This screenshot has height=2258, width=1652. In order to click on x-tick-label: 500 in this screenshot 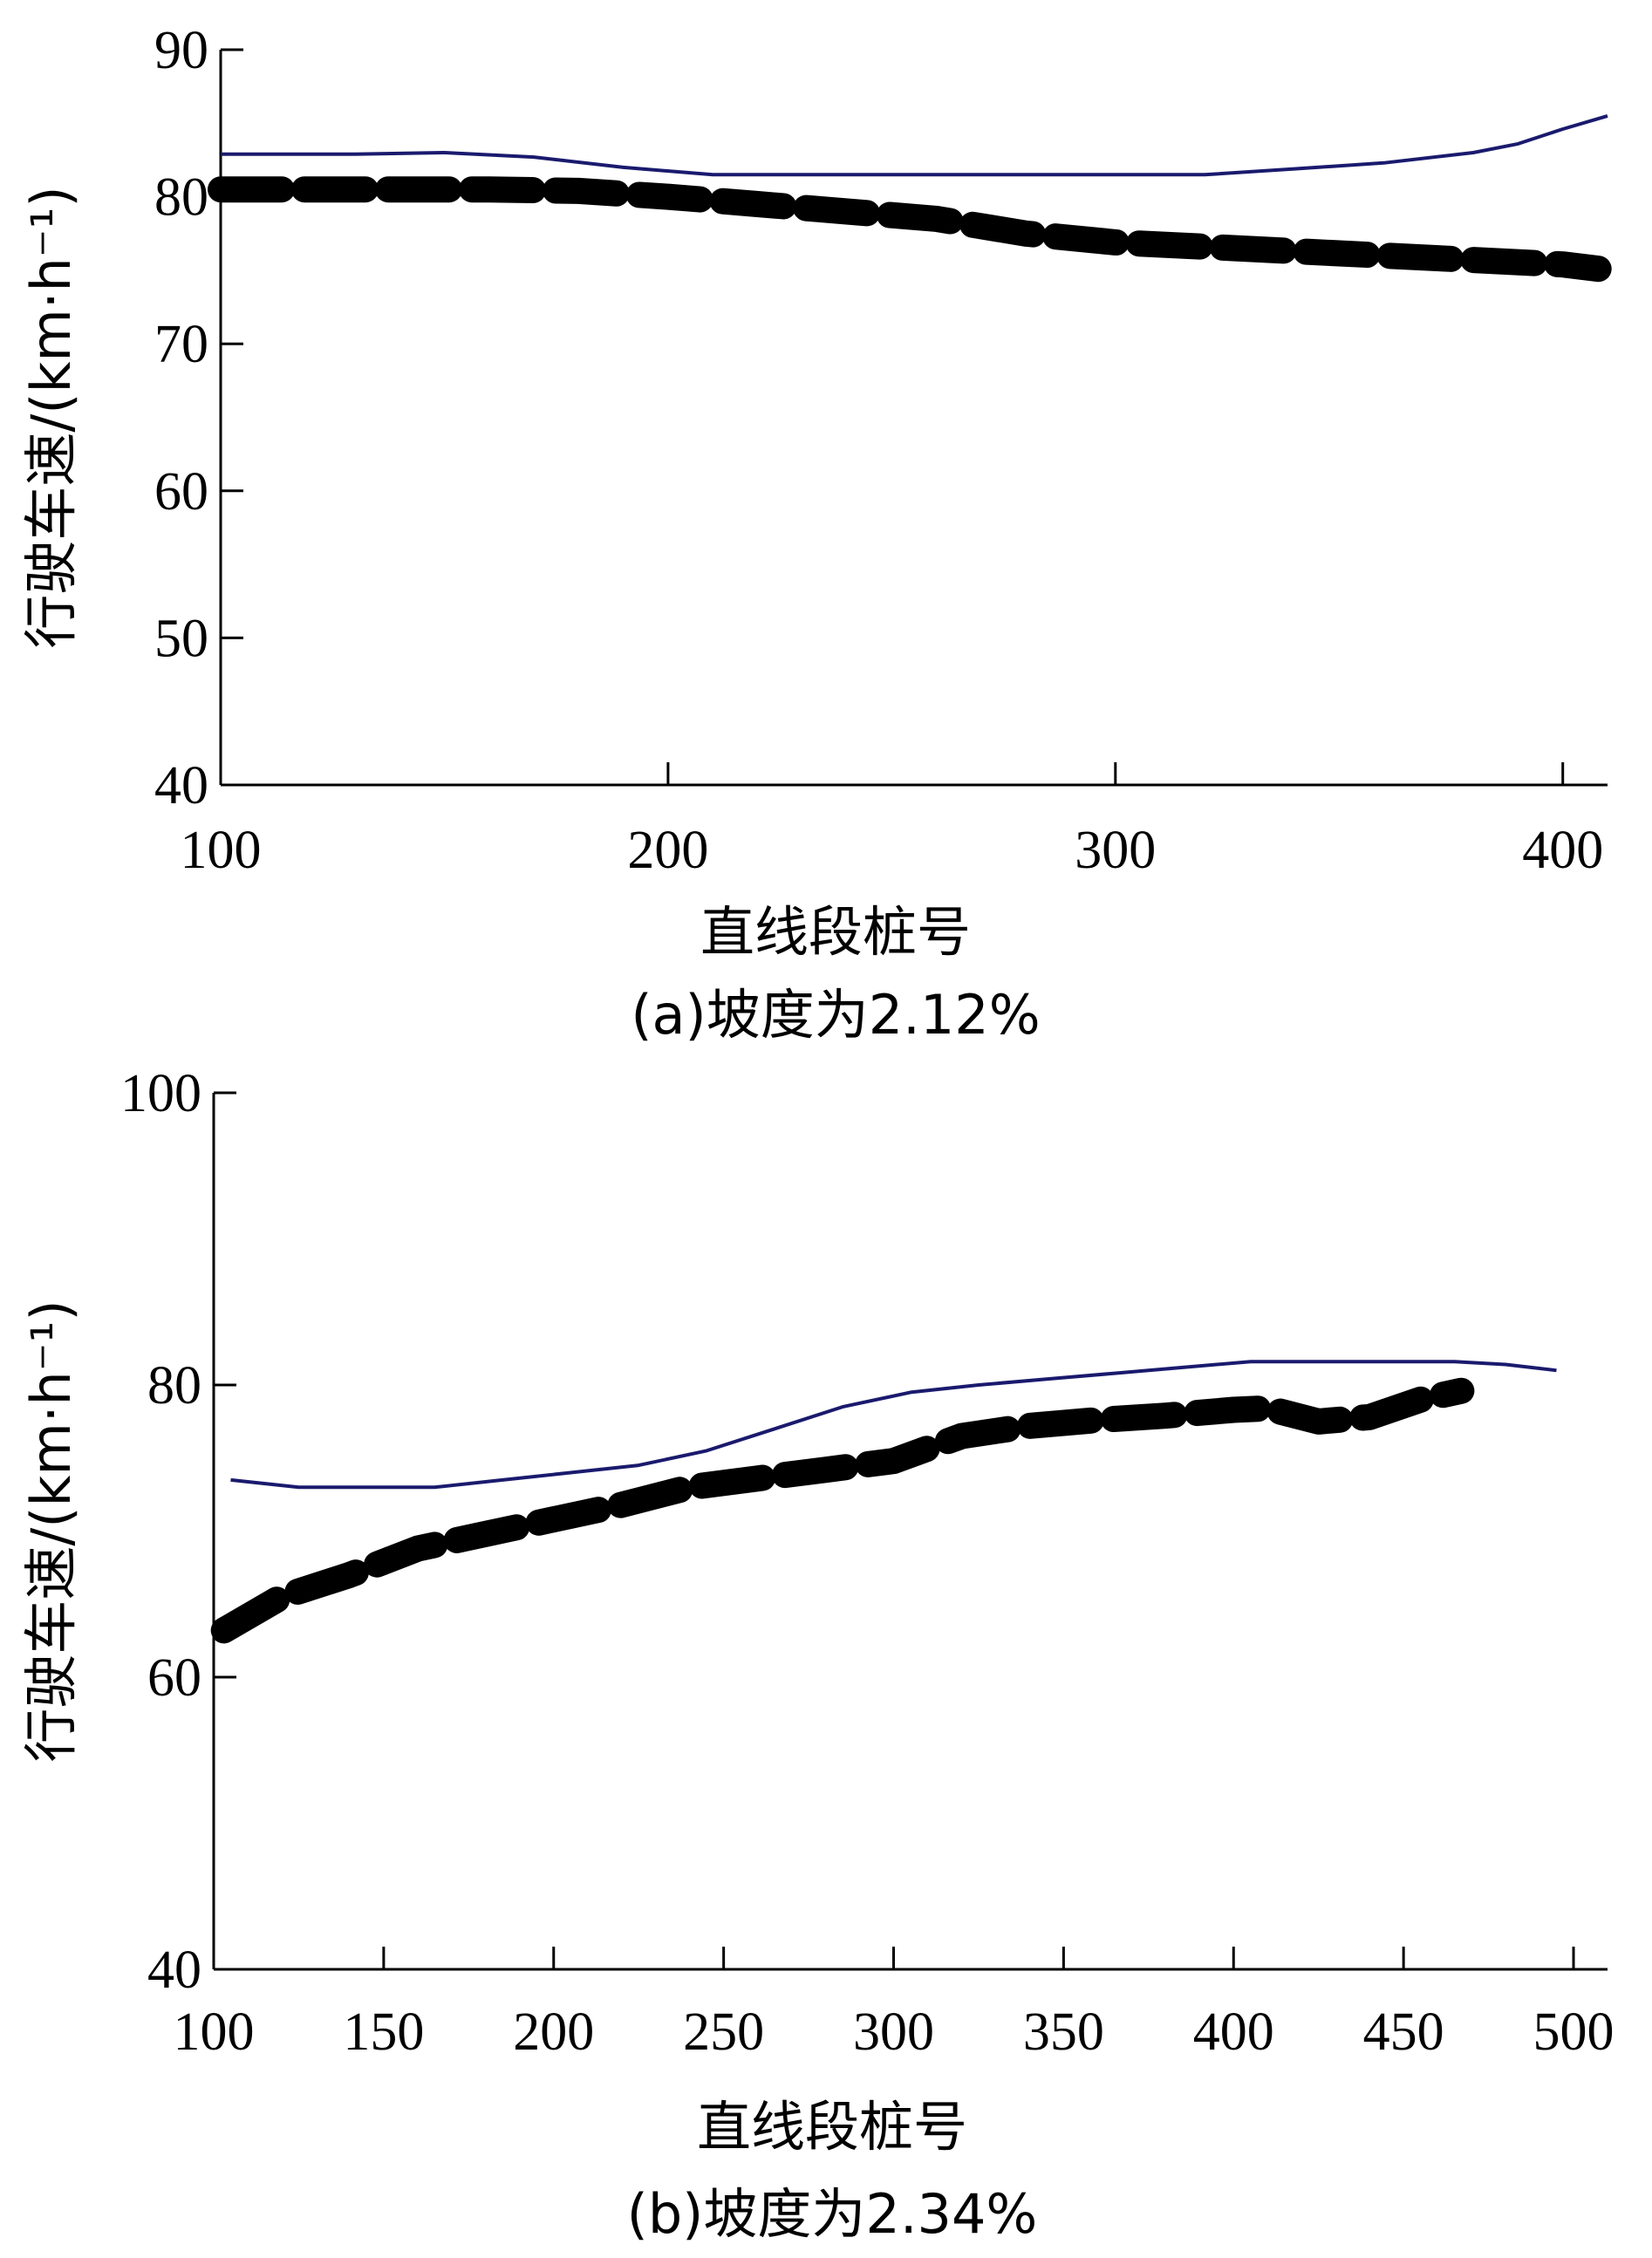, I will do `click(1573, 2032)`.